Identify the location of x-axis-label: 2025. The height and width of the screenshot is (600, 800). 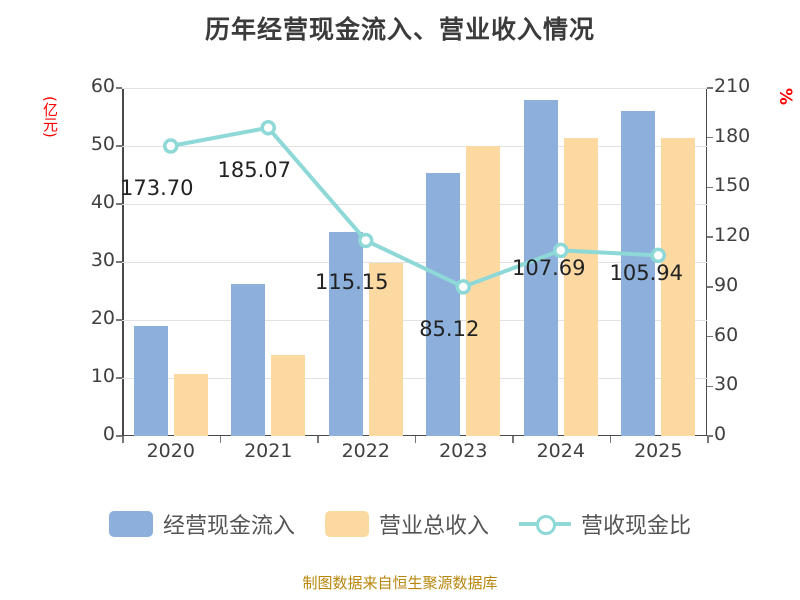
(658, 451).